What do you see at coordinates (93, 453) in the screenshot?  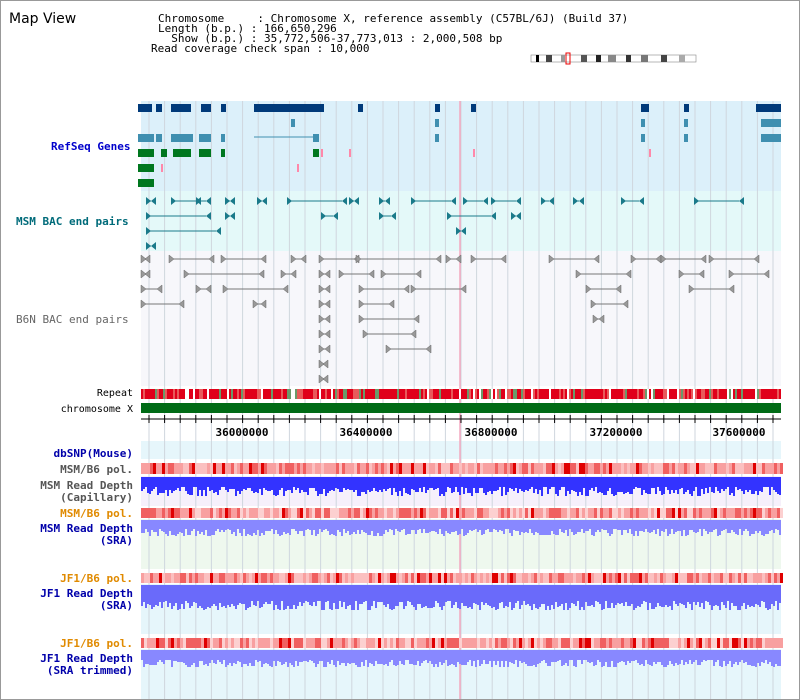 I see `dbsnp-label: dbSNP(Mouse)` at bounding box center [93, 453].